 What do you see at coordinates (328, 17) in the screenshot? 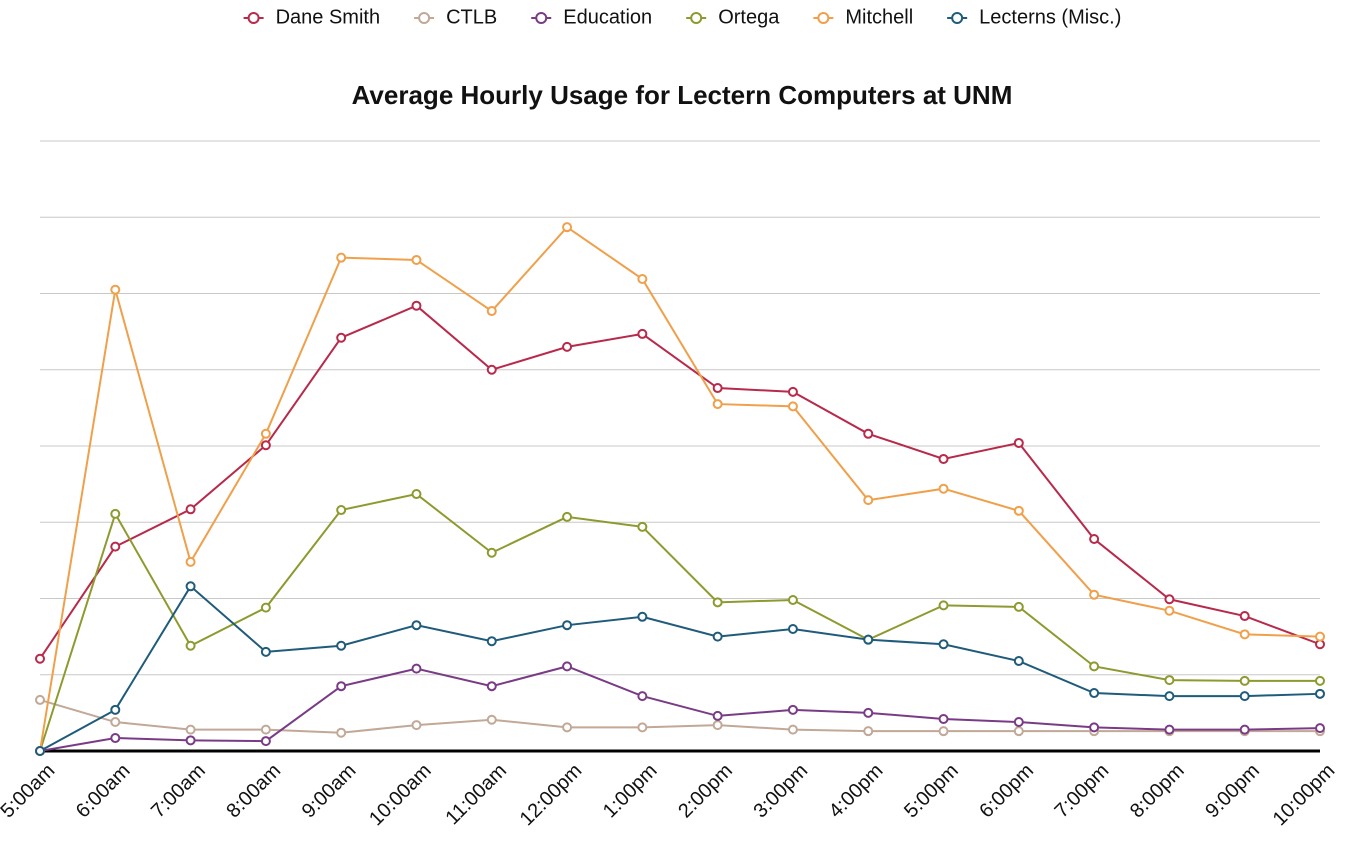
I see `legend-label: Dane Smith` at bounding box center [328, 17].